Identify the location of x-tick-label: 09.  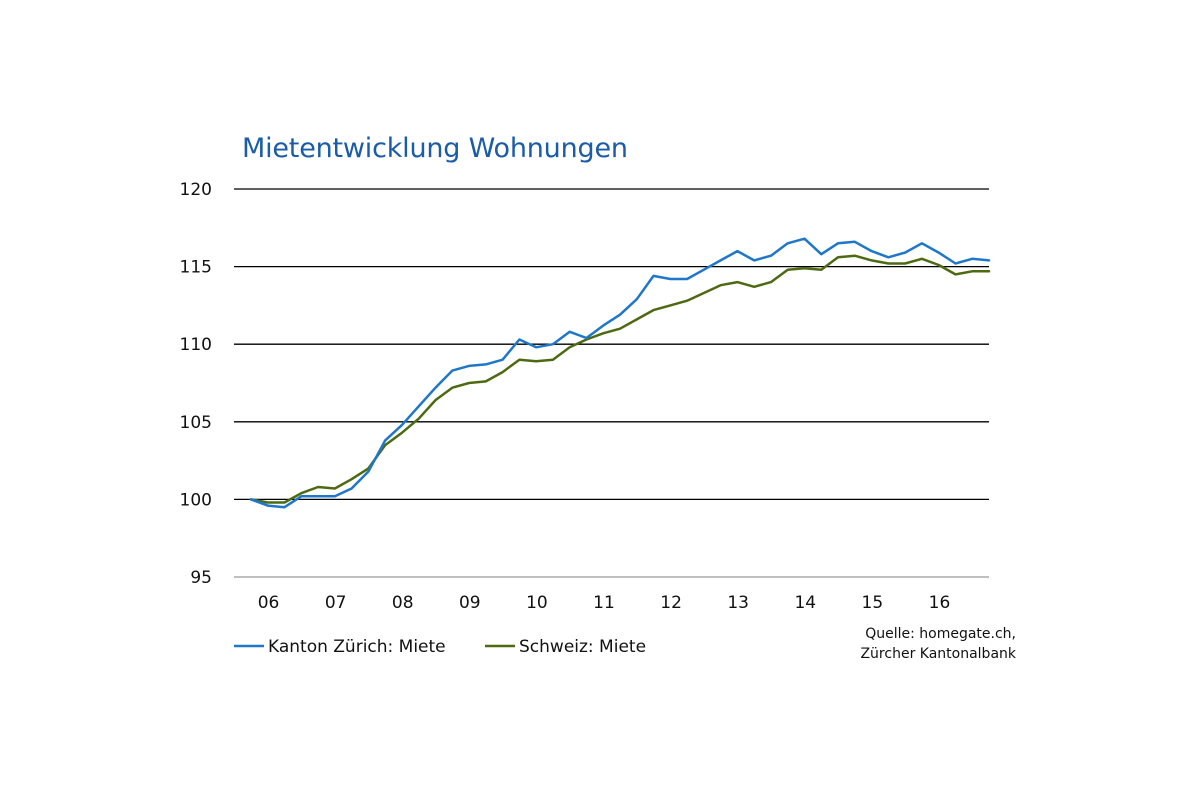
(470, 603).